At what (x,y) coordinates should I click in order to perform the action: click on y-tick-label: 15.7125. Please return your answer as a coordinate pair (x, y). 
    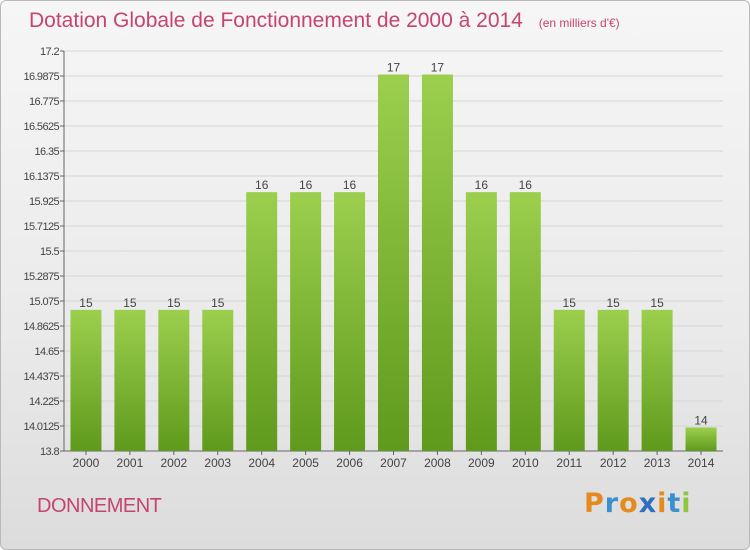
    Looking at the image, I should click on (41, 227).